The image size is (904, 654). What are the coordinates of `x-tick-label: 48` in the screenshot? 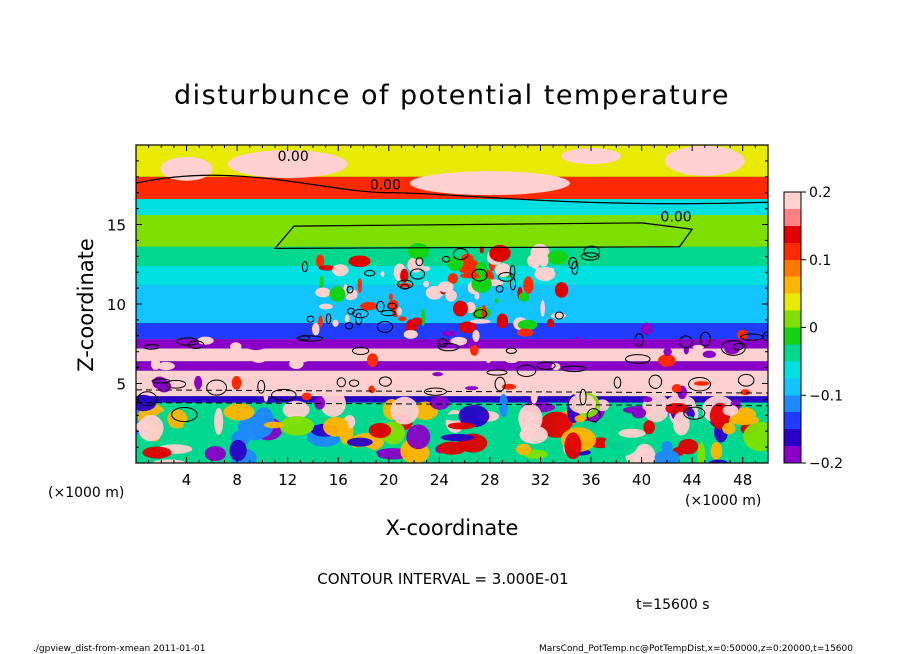 It's located at (742, 480).